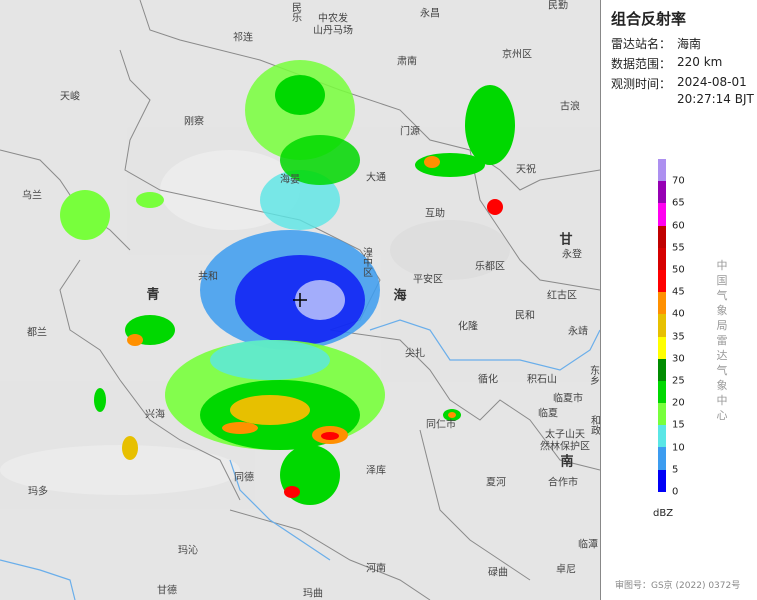 This screenshot has height=600, width=757. Describe the element at coordinates (678, 586) in the screenshot. I see `approval-number: 审图号：GS京 (2022) 0372号` at that location.